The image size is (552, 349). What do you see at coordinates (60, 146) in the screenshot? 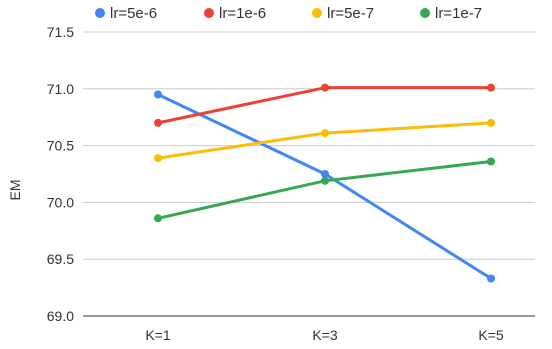
I see `y-tick-label: 70.5` at bounding box center [60, 146].